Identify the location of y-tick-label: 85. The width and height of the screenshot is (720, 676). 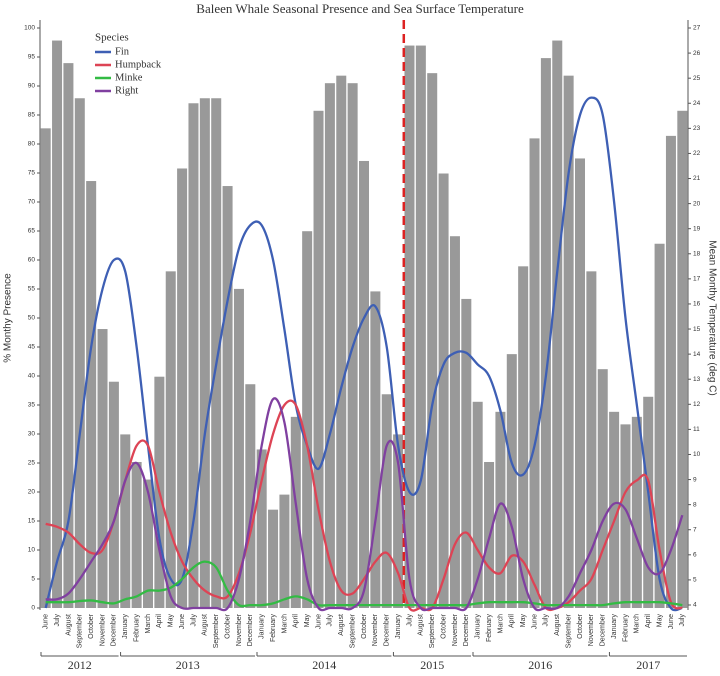
(32, 115).